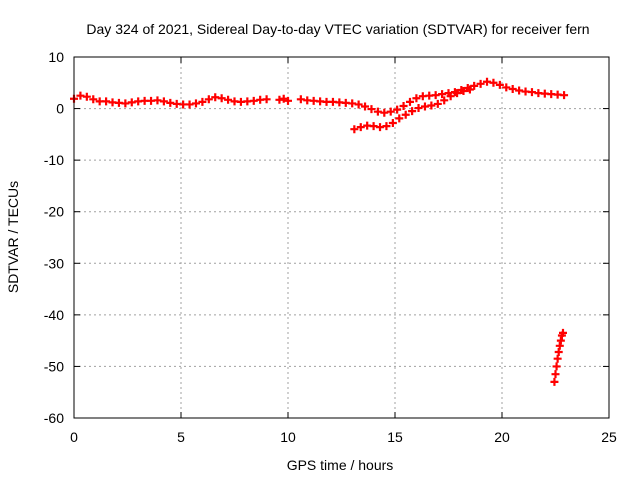 The image size is (640, 480). I want to click on x-tick-label: 10, so click(288, 437).